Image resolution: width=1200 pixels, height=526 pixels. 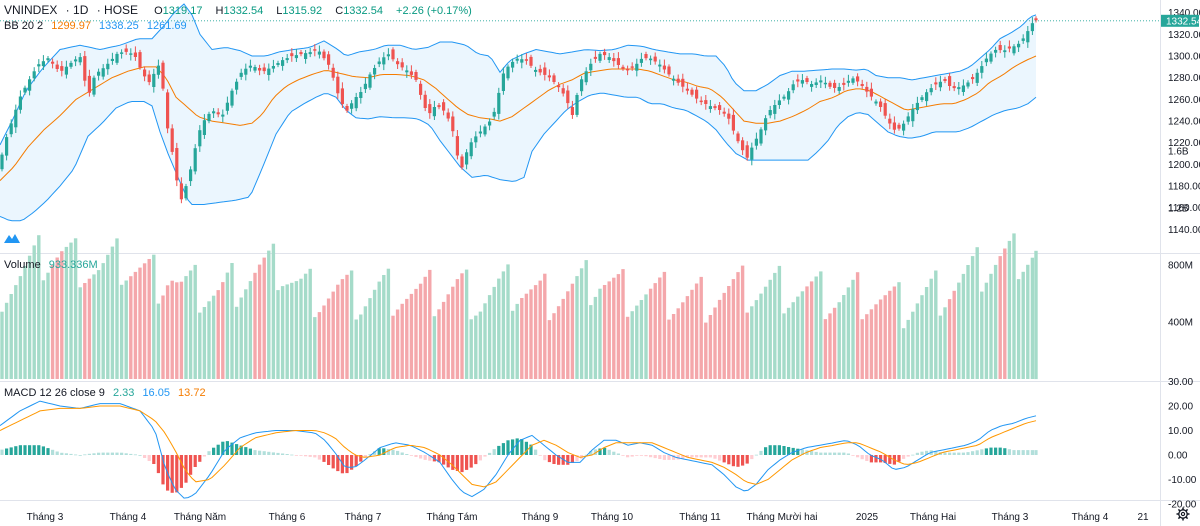 I want to click on price-tick-label: 1200.00, so click(x=1184, y=165).